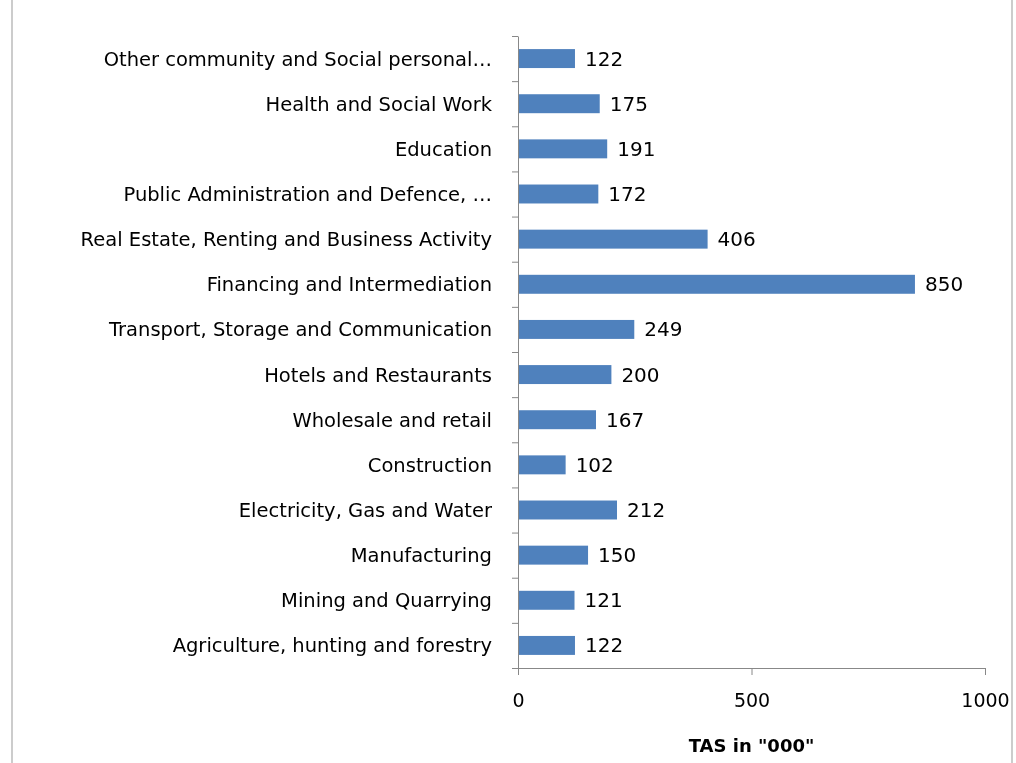 This screenshot has height=763, width=1016. Describe the element at coordinates (636, 148) in the screenshot. I see `data-label: 191` at that location.